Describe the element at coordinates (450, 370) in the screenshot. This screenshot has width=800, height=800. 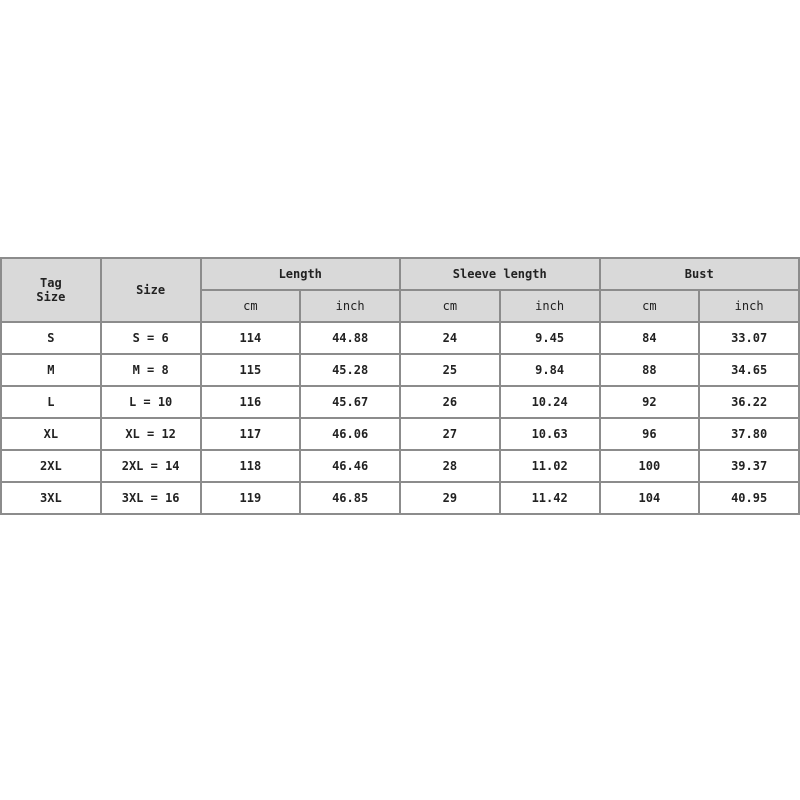
I see `table-cell: 25` at that location.